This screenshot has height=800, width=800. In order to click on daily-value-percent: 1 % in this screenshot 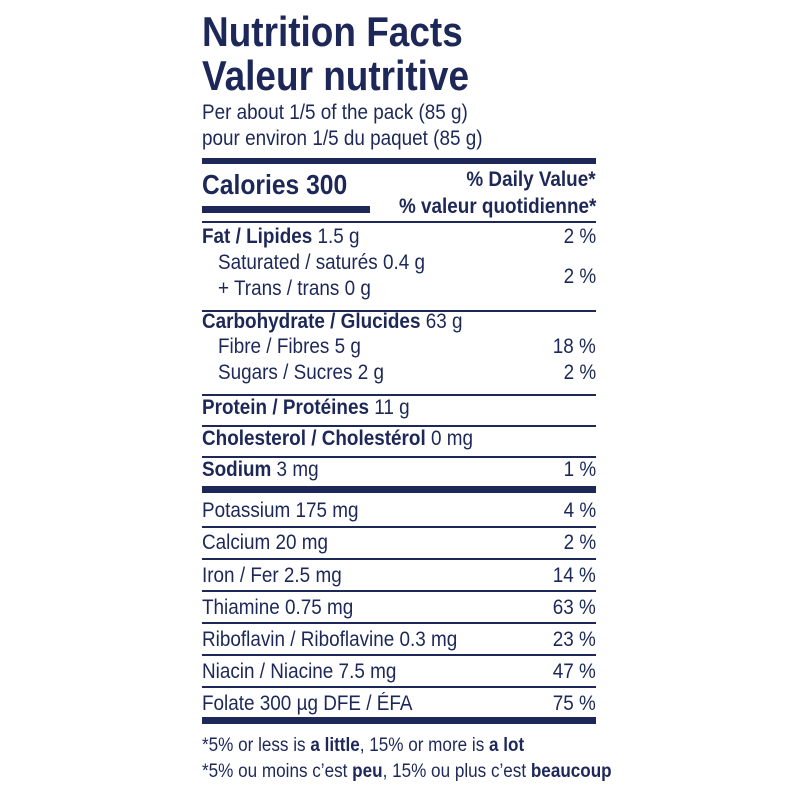, I will do `click(579, 469)`.